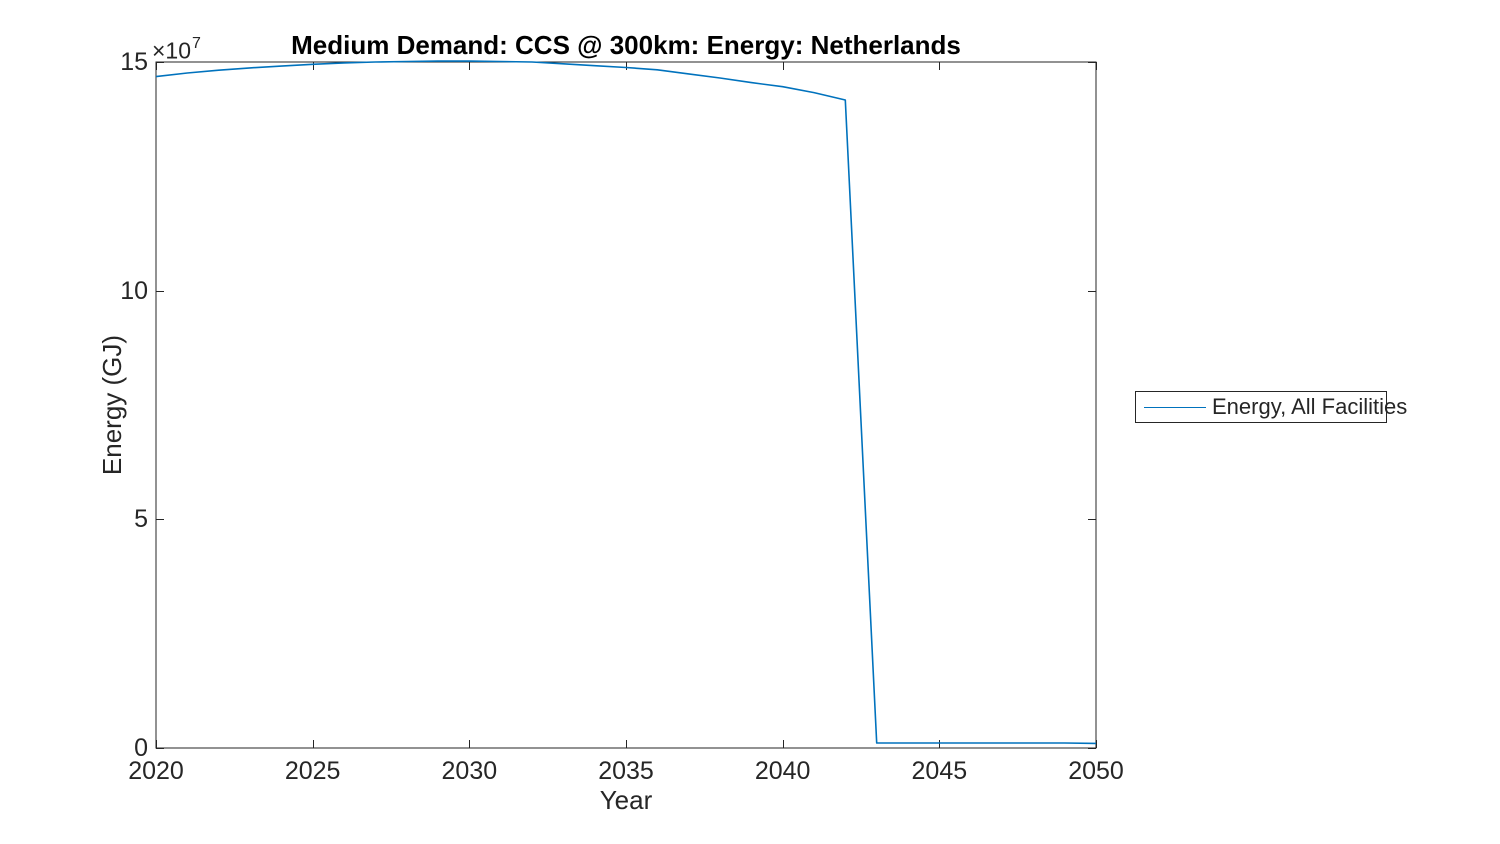 The width and height of the screenshot is (1500, 844). What do you see at coordinates (172, 50) in the screenshot?
I see `y-exponent-base: ×10` at bounding box center [172, 50].